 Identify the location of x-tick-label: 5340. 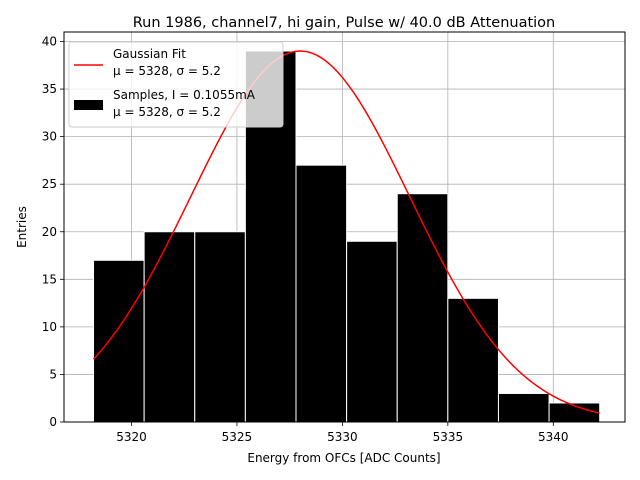
(553, 437).